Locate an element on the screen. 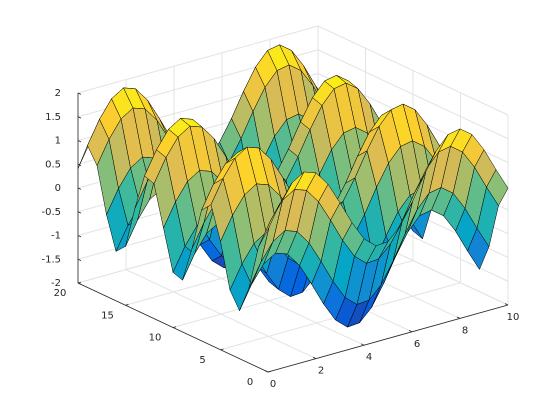 Image resolution: width=560 pixels, height=420 pixels. y-tick-label: 0 is located at coordinates (250, 382).